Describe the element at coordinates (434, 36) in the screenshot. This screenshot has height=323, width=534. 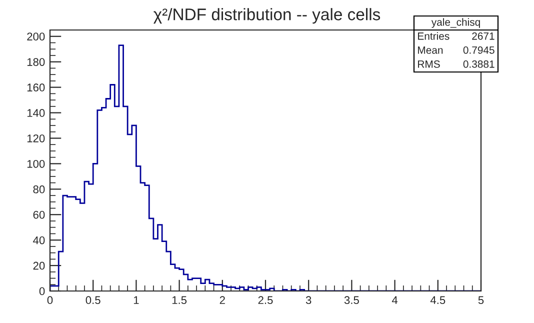
I see `annotation: Entries` at that location.